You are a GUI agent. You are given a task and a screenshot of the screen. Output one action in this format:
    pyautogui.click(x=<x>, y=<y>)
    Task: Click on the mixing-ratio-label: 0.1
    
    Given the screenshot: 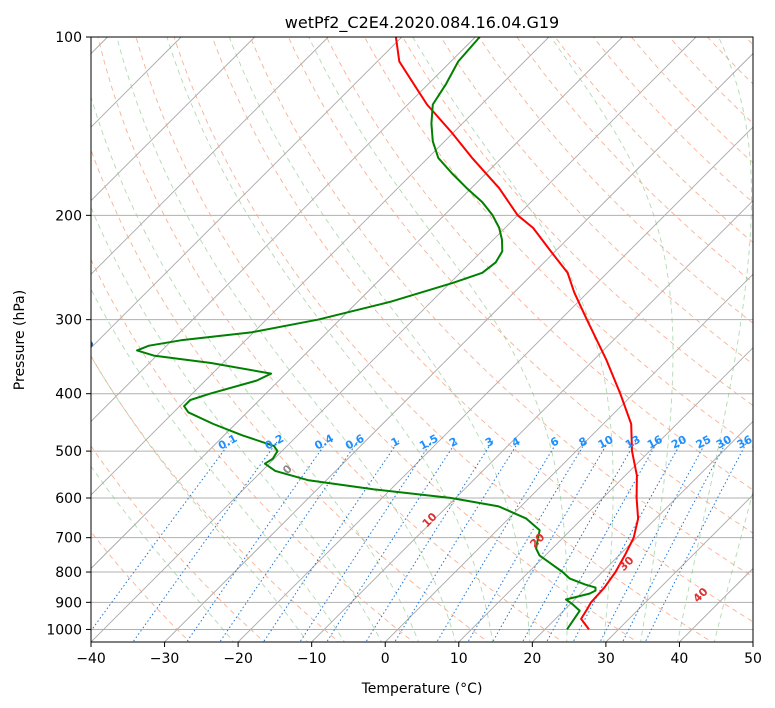 What is the action you would take?
    pyautogui.click(x=227, y=442)
    